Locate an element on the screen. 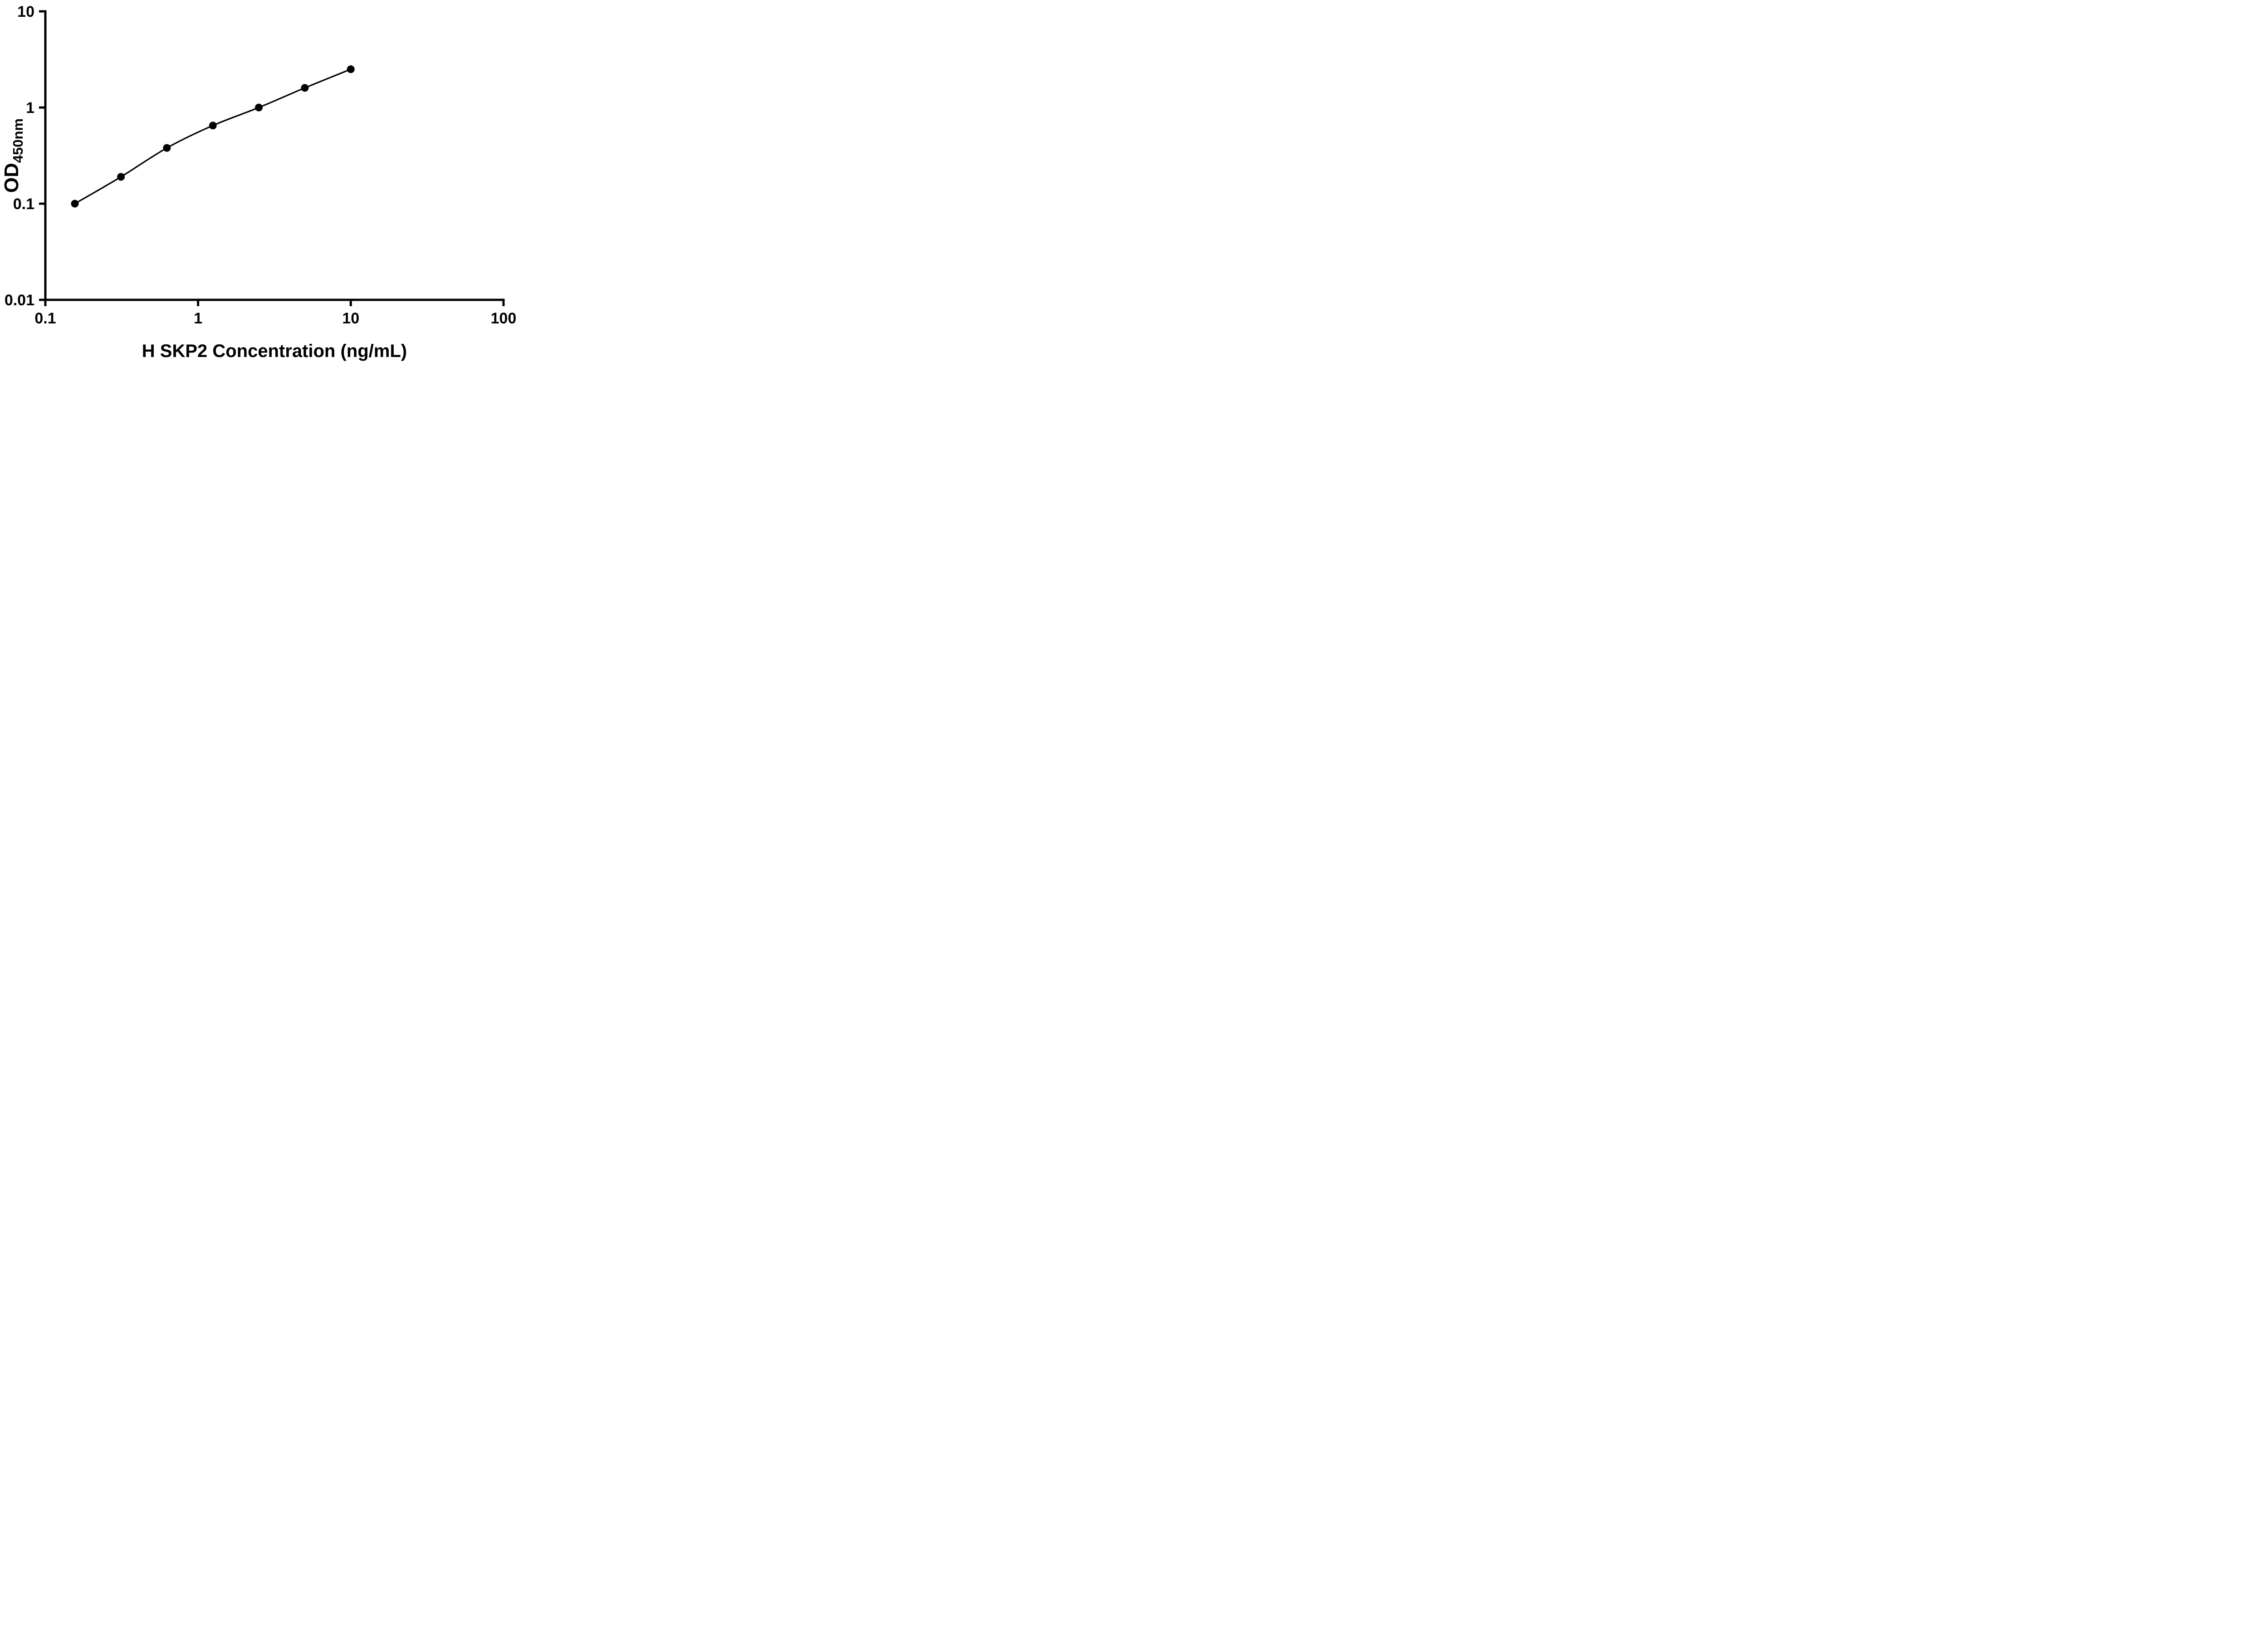 The image size is (2268, 1633). y-tick-label: 1 is located at coordinates (30, 108).